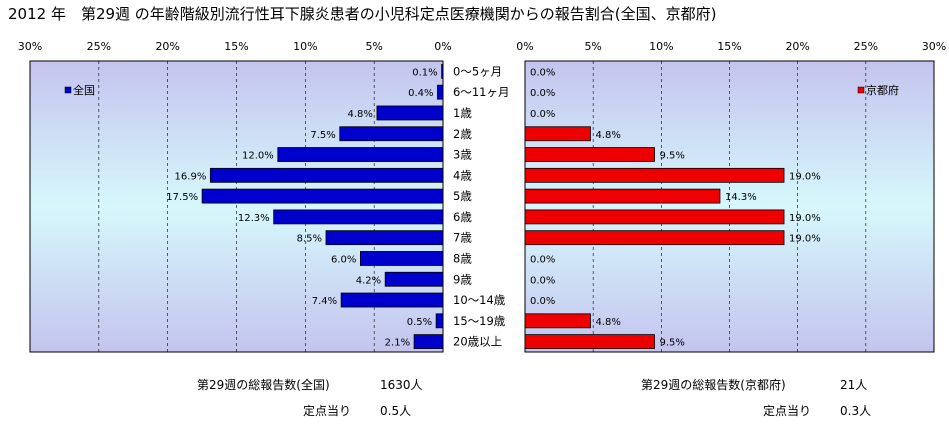  Describe the element at coordinates (462, 238) in the screenshot. I see `category-label: 7歳` at that location.